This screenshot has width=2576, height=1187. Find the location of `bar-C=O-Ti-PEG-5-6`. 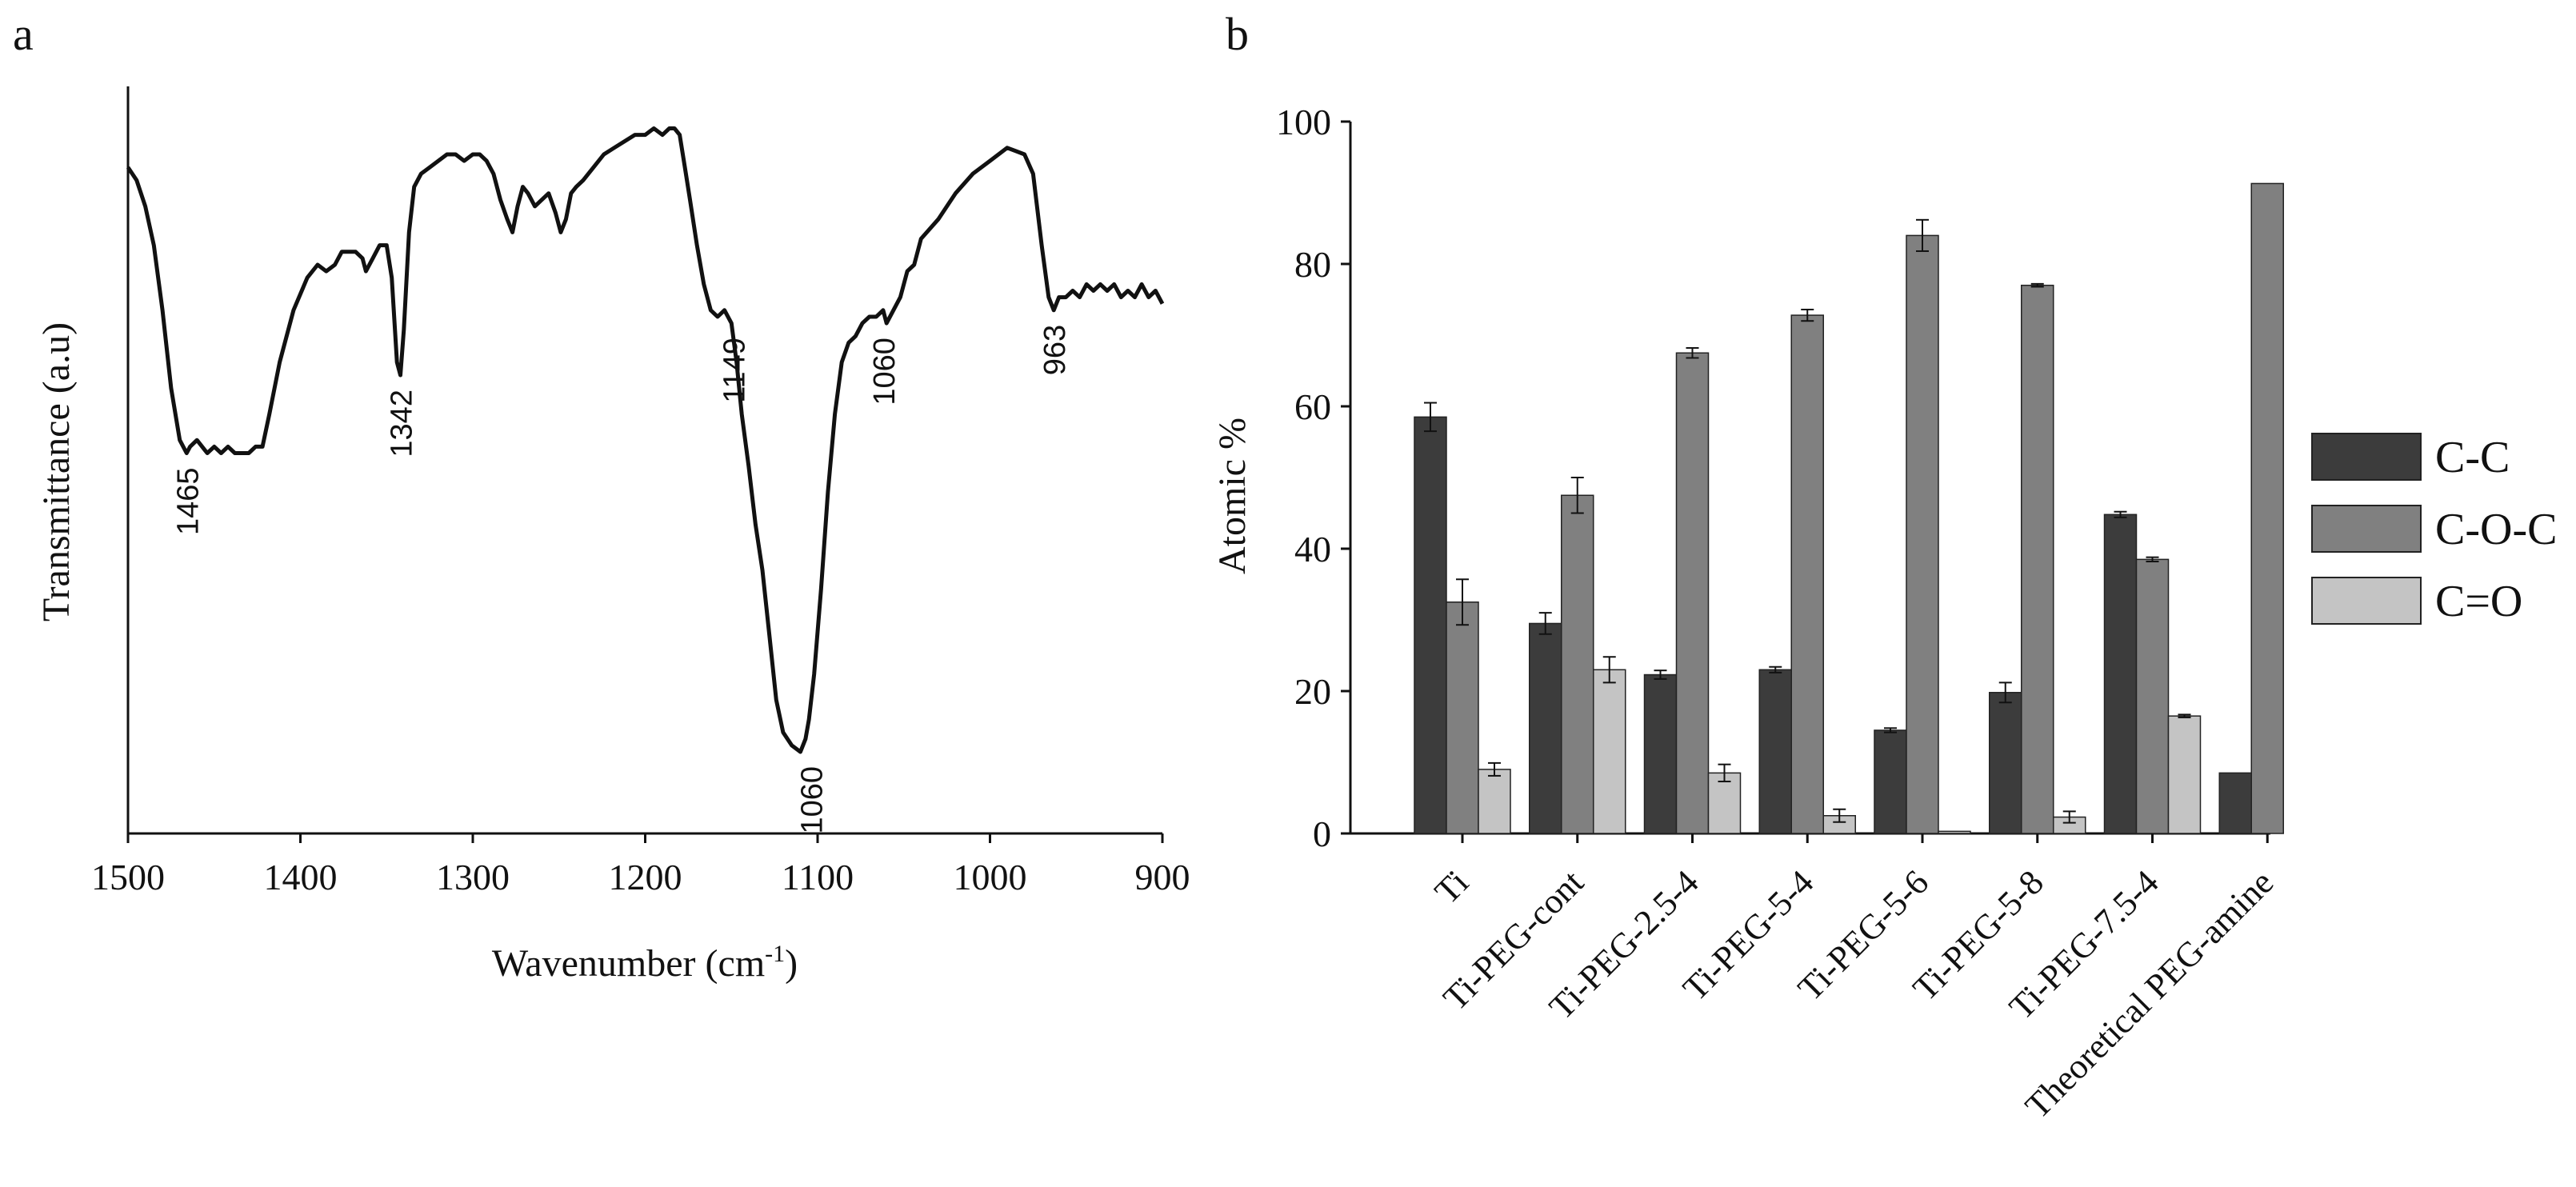

bar-C=O-Ti-PEG-5-6 is located at coordinates (1954, 832).